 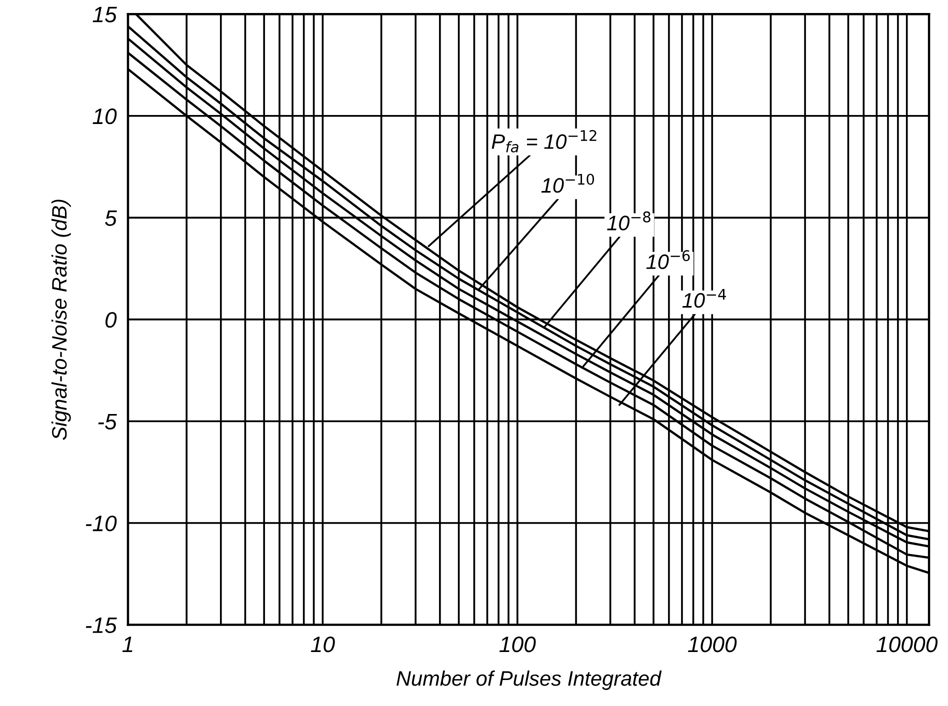 What do you see at coordinates (544, 141) in the screenshot?
I see `annotation: P$_{fa}$ = 10$^{−12}$` at bounding box center [544, 141].